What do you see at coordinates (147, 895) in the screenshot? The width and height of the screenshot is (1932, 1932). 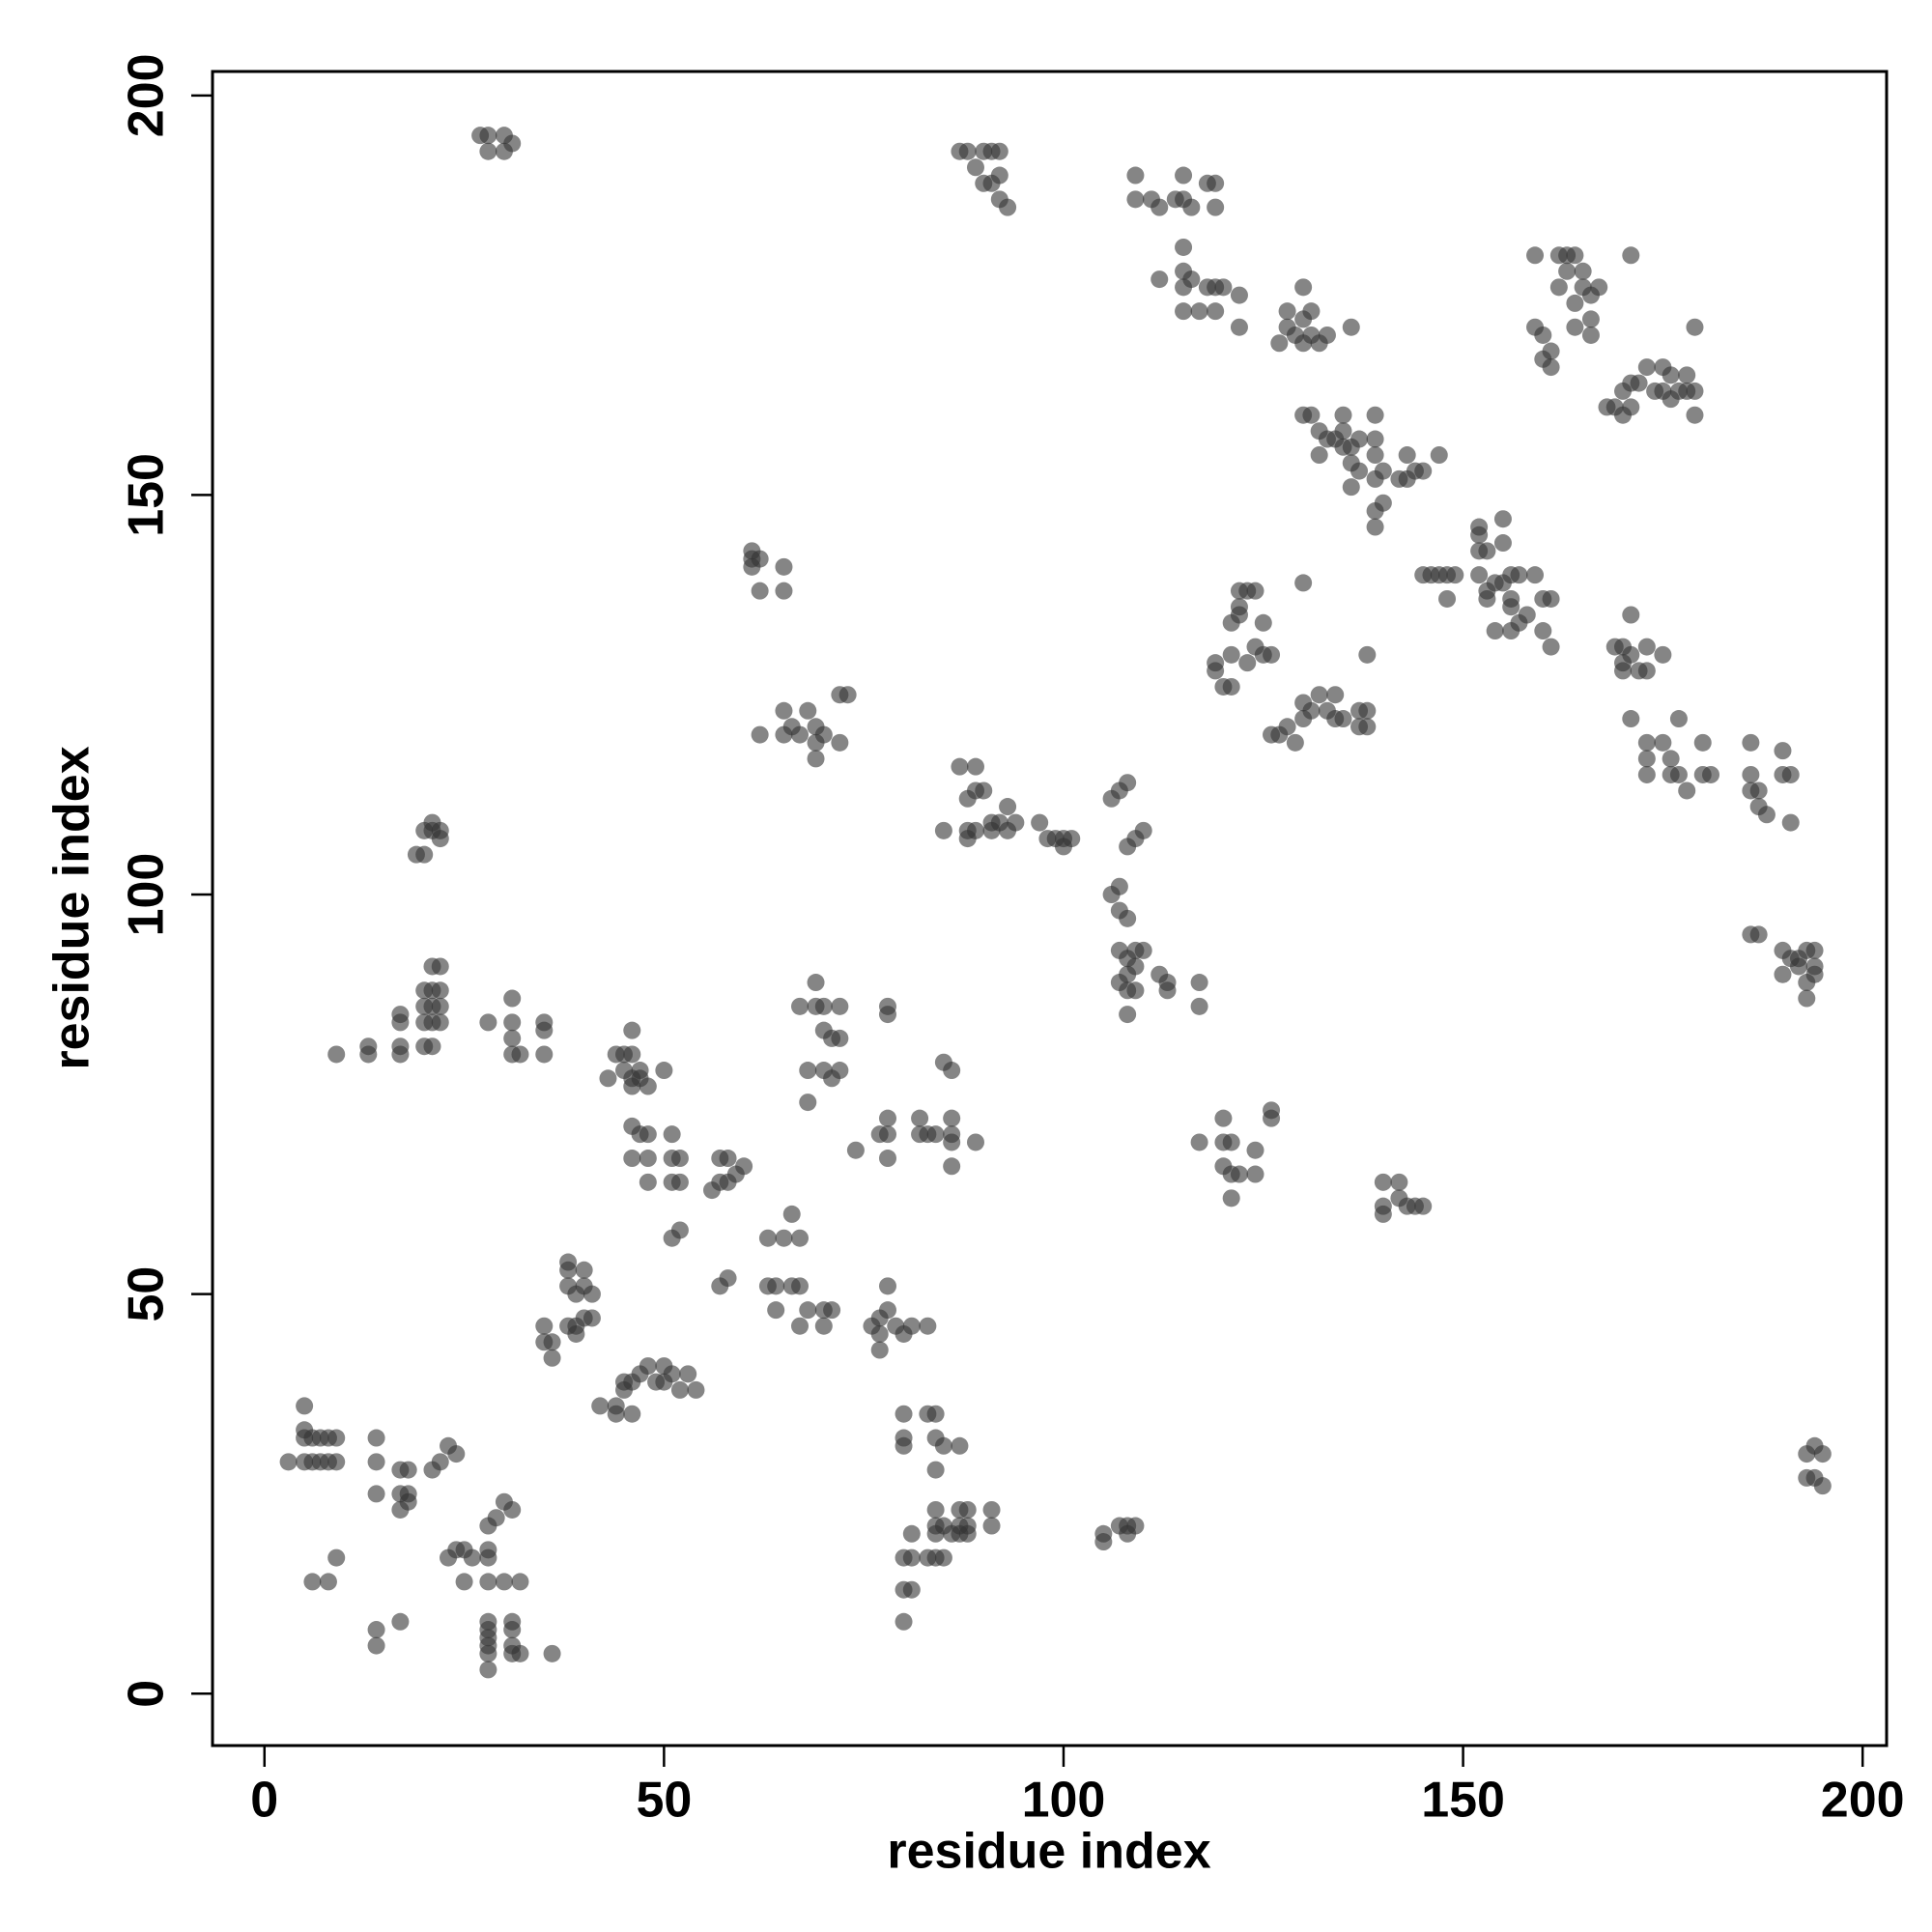 I see `y-tick-label: 100` at bounding box center [147, 895].